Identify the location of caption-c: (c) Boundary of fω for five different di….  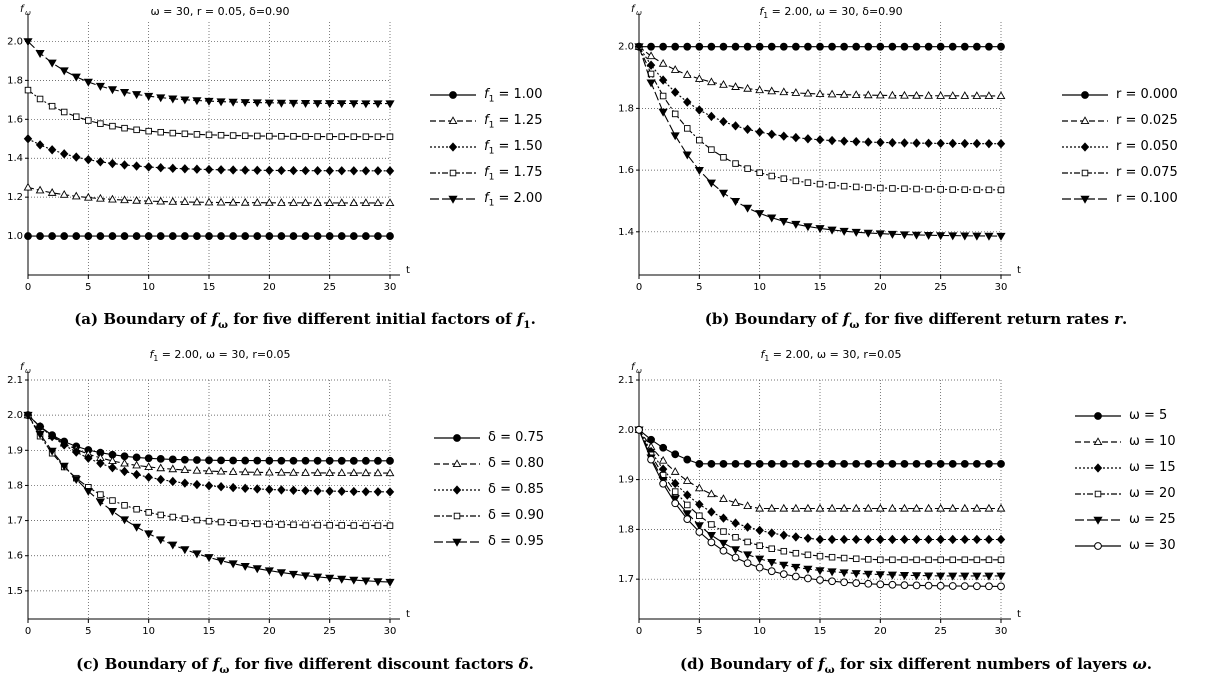
(305, 665).